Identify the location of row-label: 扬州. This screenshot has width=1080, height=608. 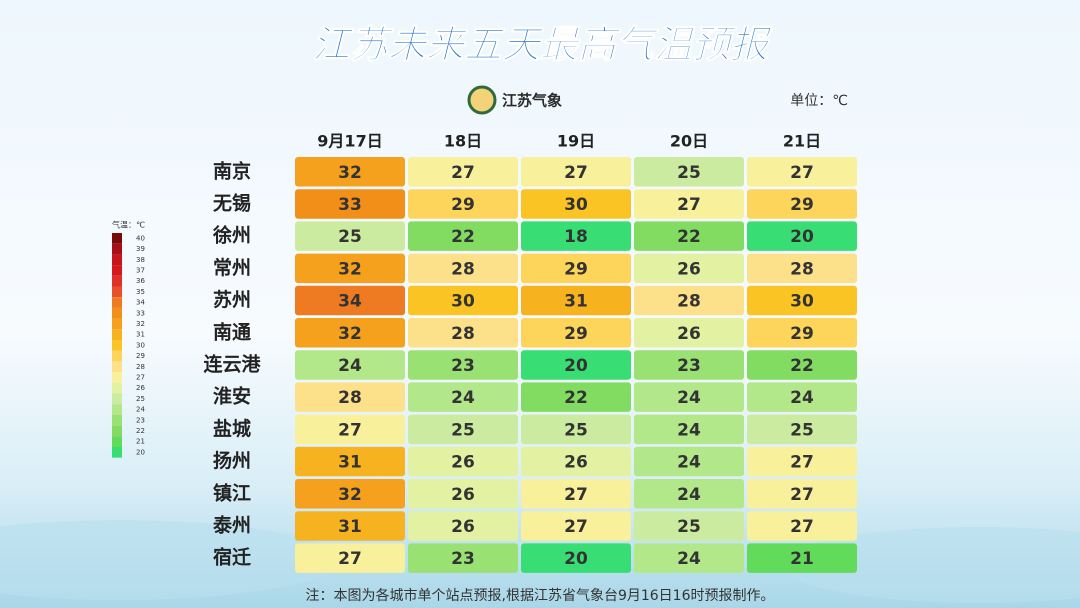
(232, 460).